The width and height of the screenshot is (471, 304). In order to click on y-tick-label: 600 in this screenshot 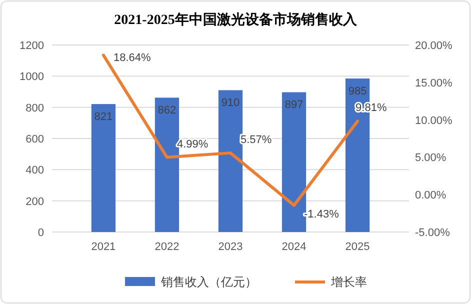, I will do `click(35, 140)`.